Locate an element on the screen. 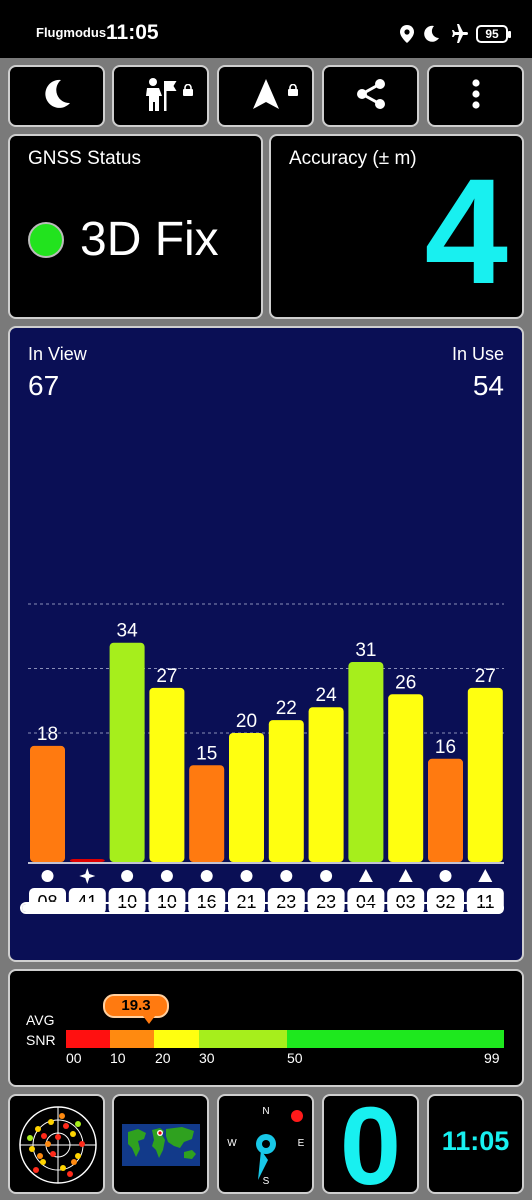 This screenshot has height=1200, width=532. avg-snr-panel is located at coordinates (266, 1028).